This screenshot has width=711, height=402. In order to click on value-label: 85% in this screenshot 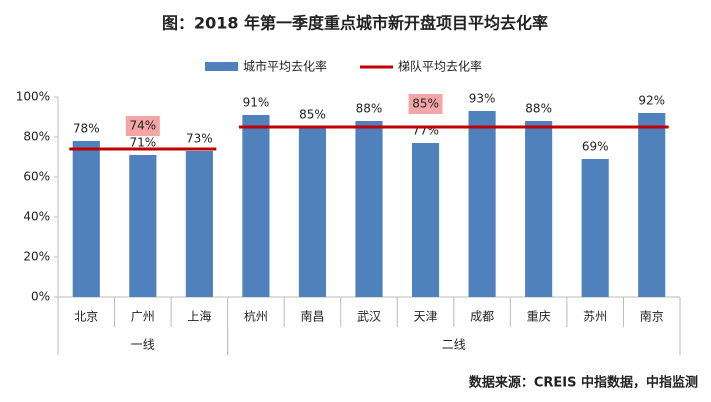, I will do `click(312, 115)`.